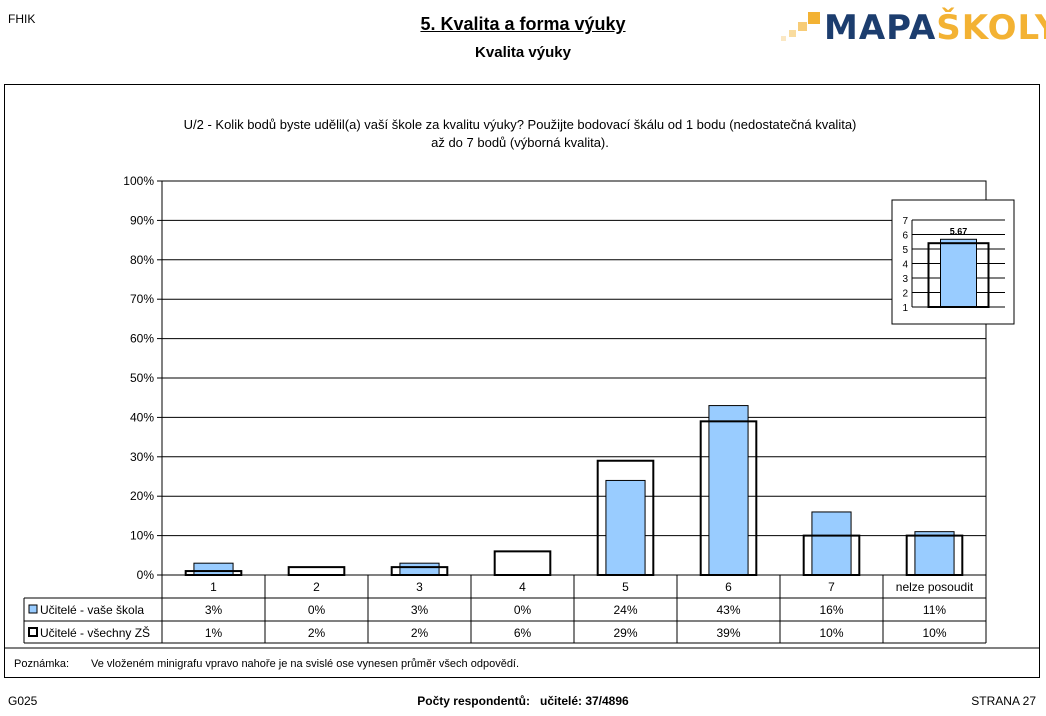 The height and width of the screenshot is (716, 1046). Describe the element at coordinates (142, 378) in the screenshot. I see `y-tick-label: 50%` at that location.